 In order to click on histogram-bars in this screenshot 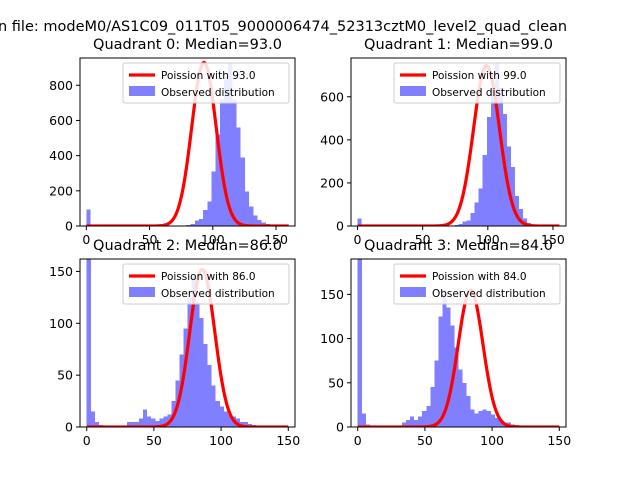, I will do `click(440, 343)`.